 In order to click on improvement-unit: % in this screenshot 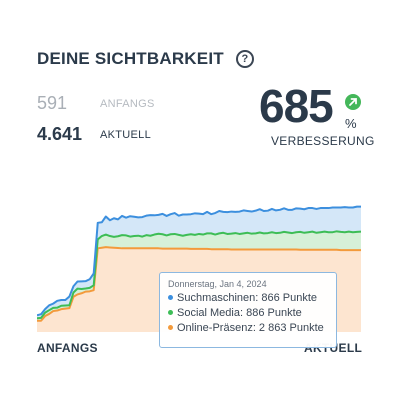, I will do `click(351, 123)`.